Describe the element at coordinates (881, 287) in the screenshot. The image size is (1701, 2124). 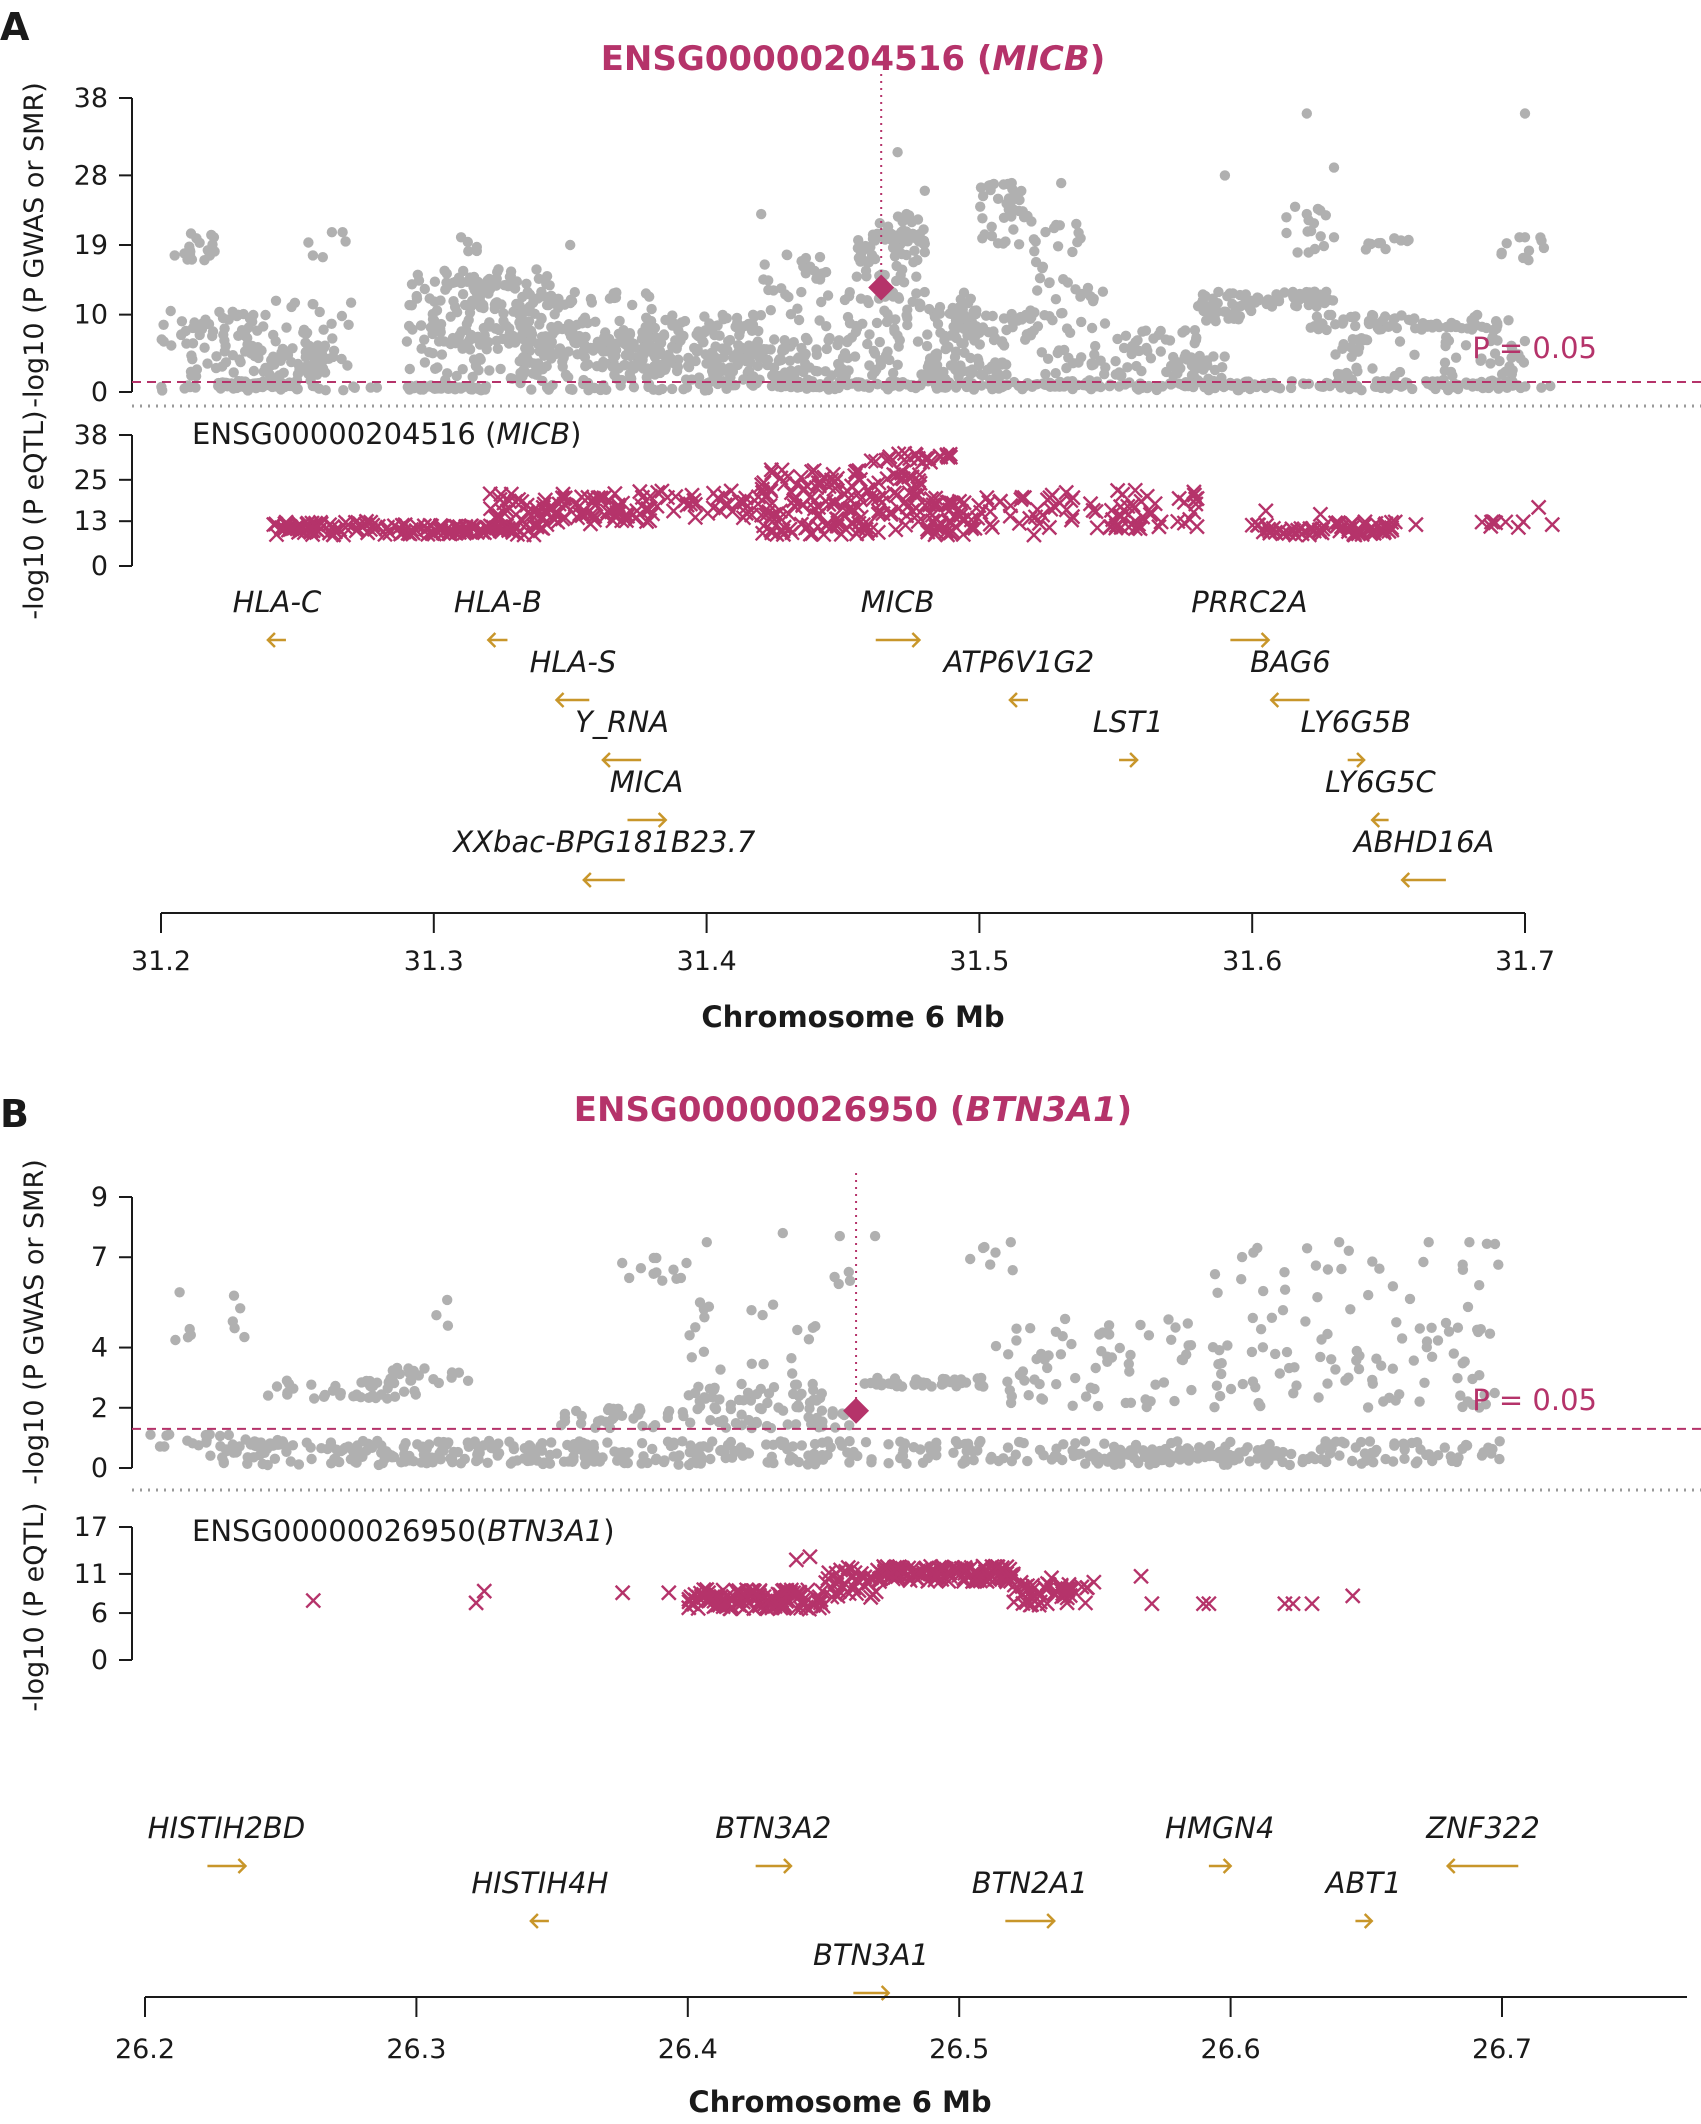
I see `smr-diamond` at that location.